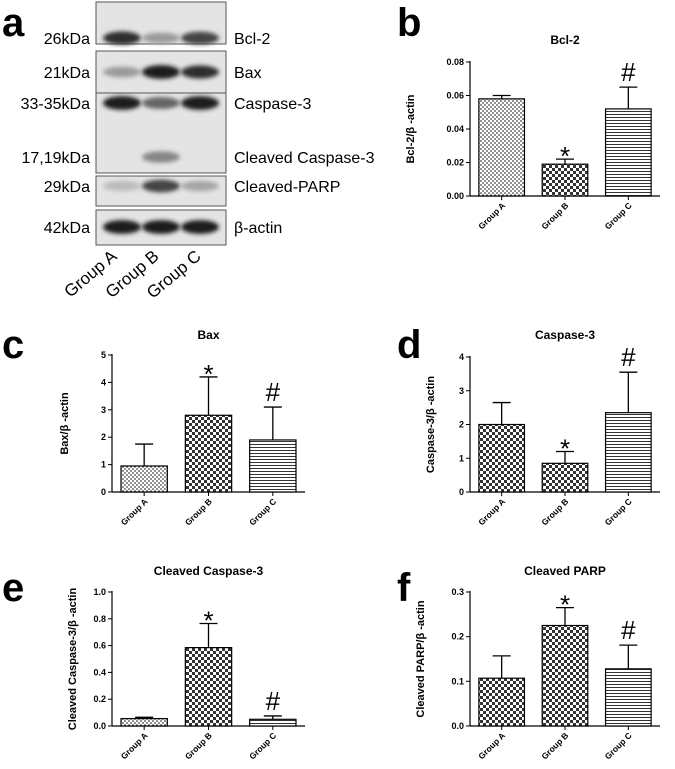 This screenshot has width=675, height=769. What do you see at coordinates (258, 228) in the screenshot?
I see `blot-protein-label: β-actin` at bounding box center [258, 228].